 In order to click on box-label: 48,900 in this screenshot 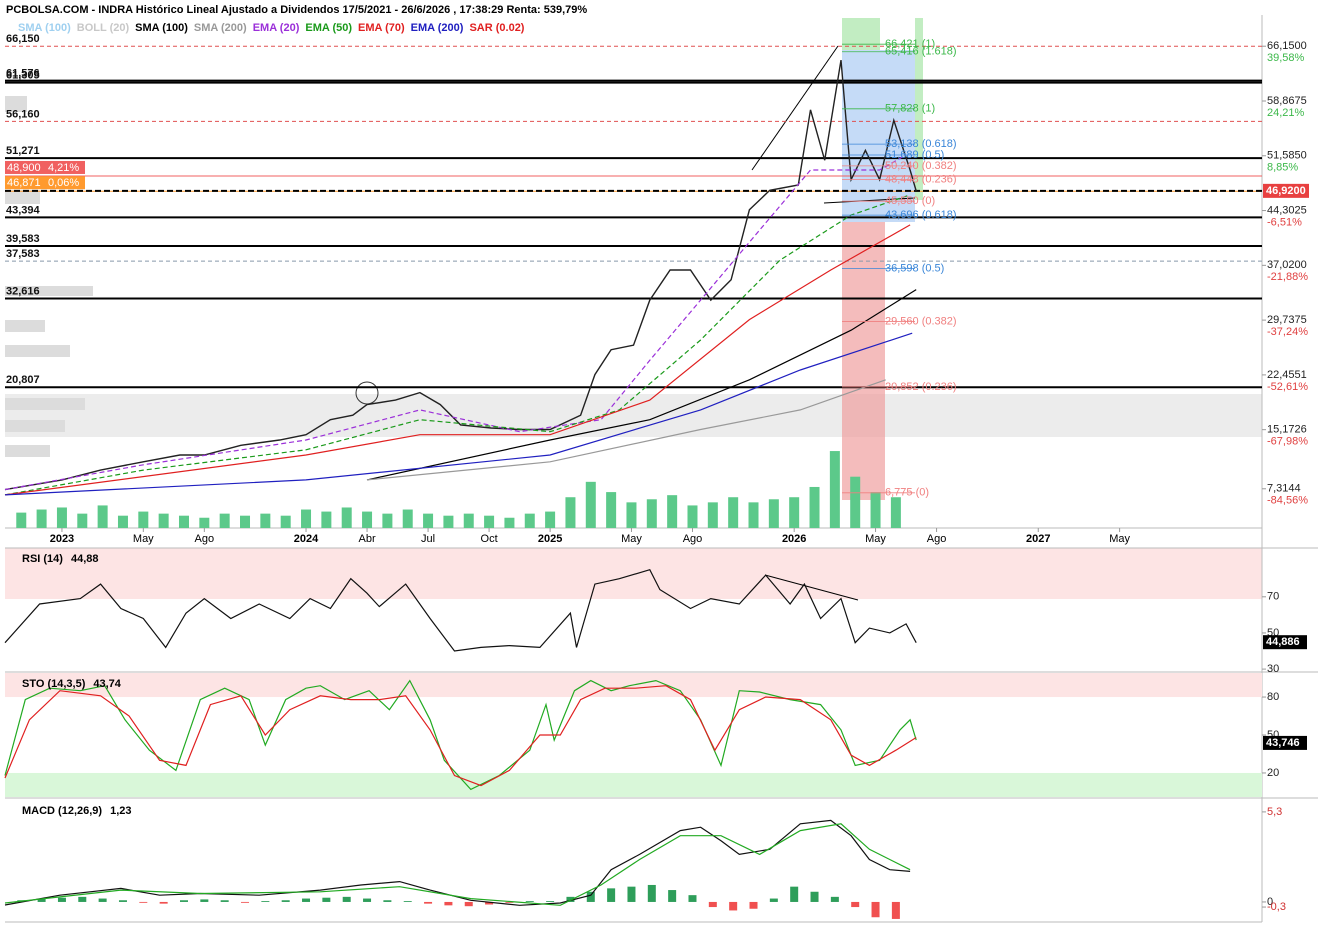, I will do `click(24, 168)`.